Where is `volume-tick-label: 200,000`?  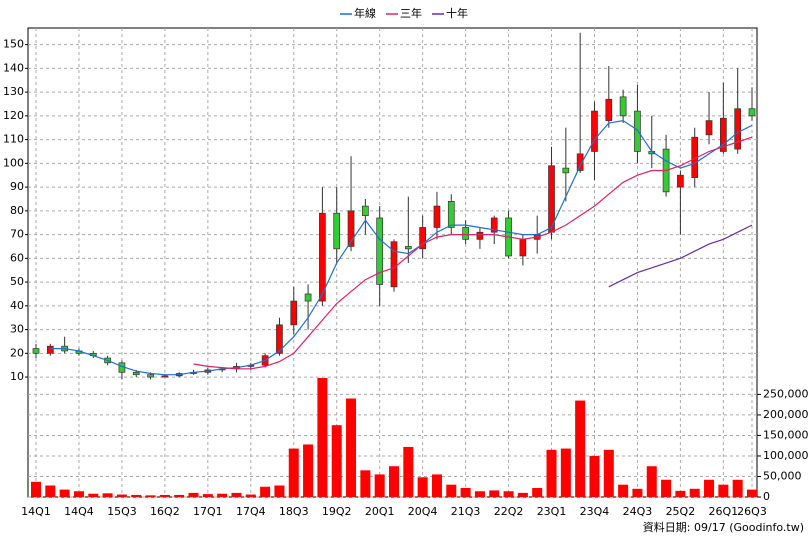 volume-tick-label: 200,000 is located at coordinates (785, 414).